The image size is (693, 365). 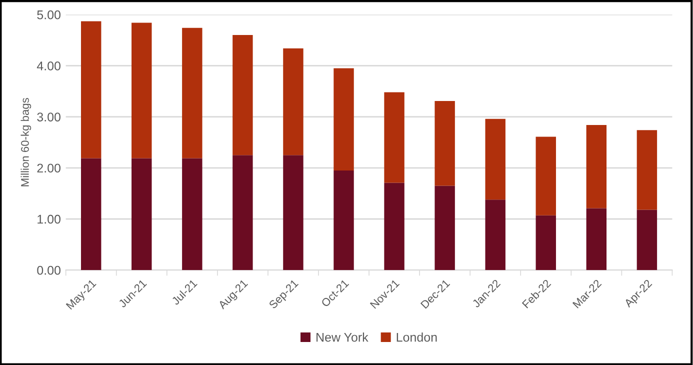 I want to click on y-tick-label: 4.00, so click(x=48, y=66).